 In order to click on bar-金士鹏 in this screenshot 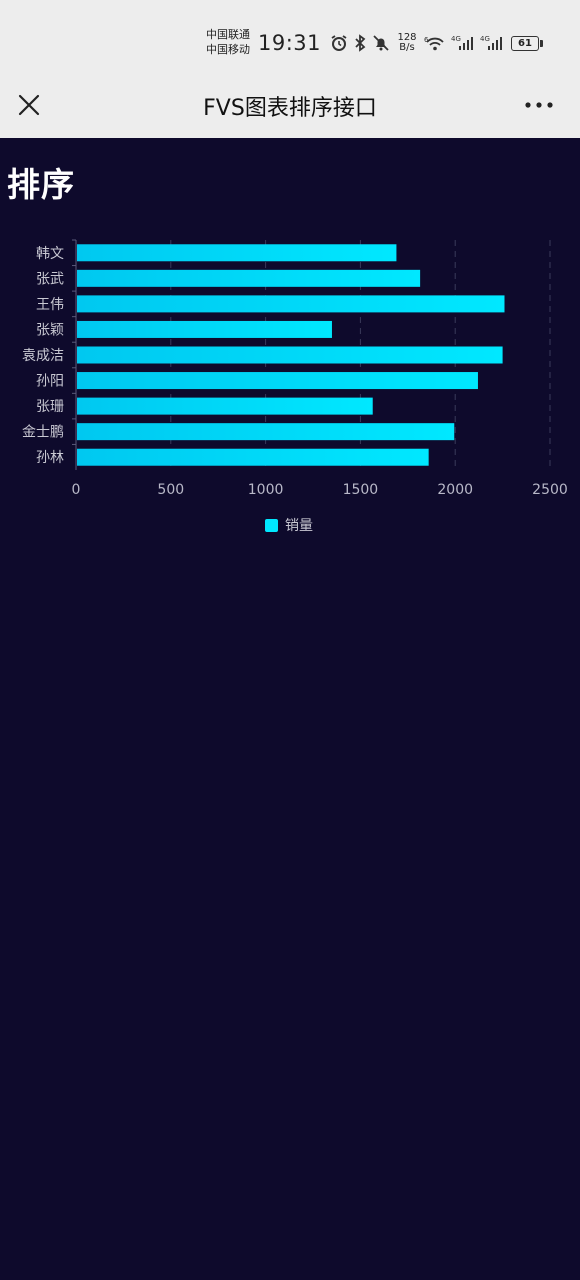, I will do `click(266, 432)`.